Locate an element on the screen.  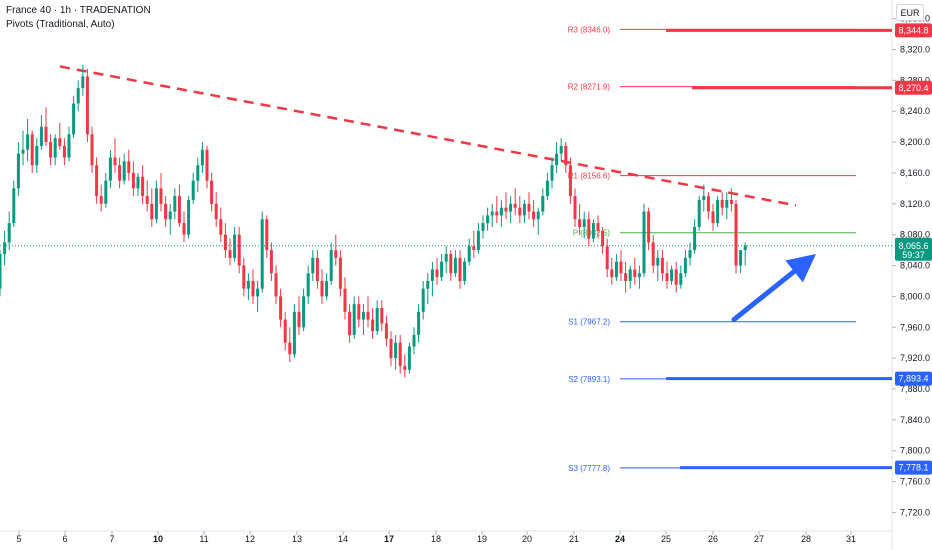
pivot-label: P (8082.5) is located at coordinates (592, 233).